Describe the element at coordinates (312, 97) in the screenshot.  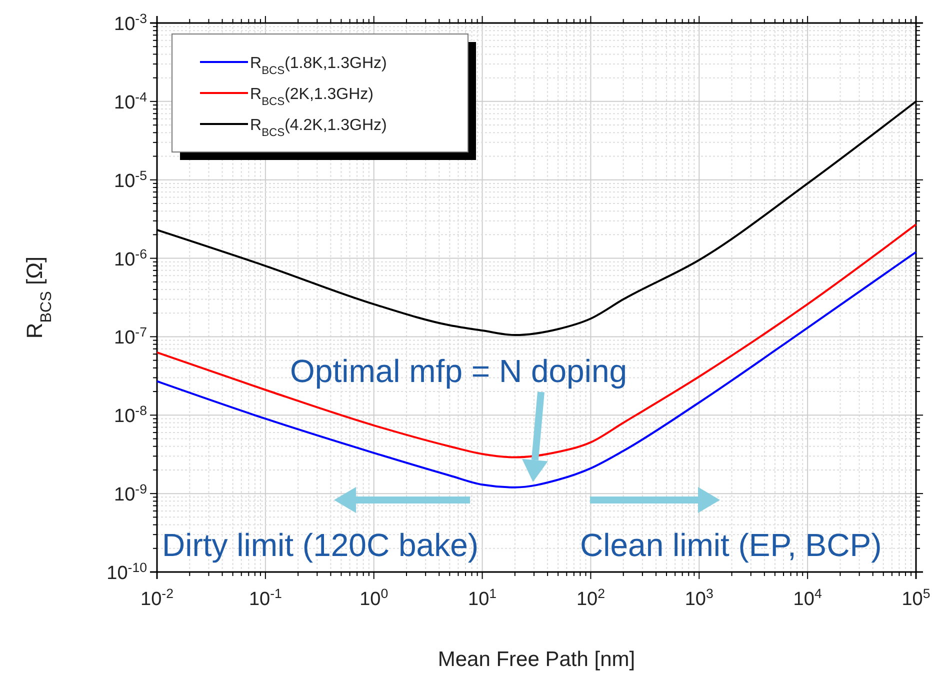
I see `legend-label: R$_{BCS}$(2K,1.3GHz)` at that location.